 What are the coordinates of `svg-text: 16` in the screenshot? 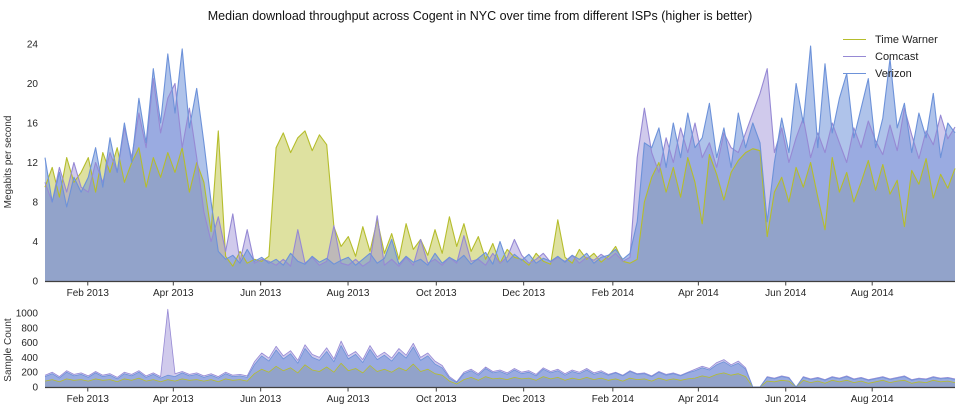 It's located at (33, 124).